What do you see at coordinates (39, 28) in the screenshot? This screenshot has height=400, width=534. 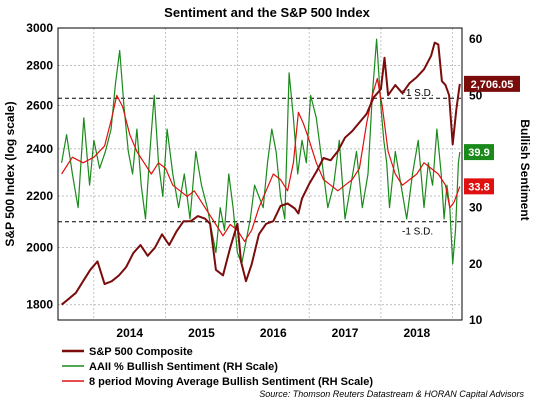 I see `left-tick-label: 3000` at bounding box center [39, 28].